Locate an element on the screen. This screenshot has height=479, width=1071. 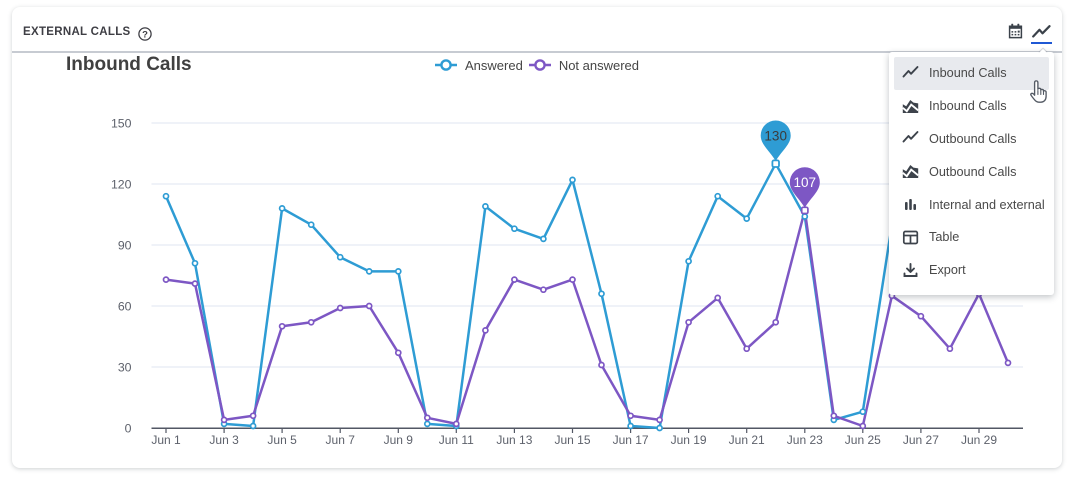
svg-text: Jun 7 is located at coordinates (341, 440).